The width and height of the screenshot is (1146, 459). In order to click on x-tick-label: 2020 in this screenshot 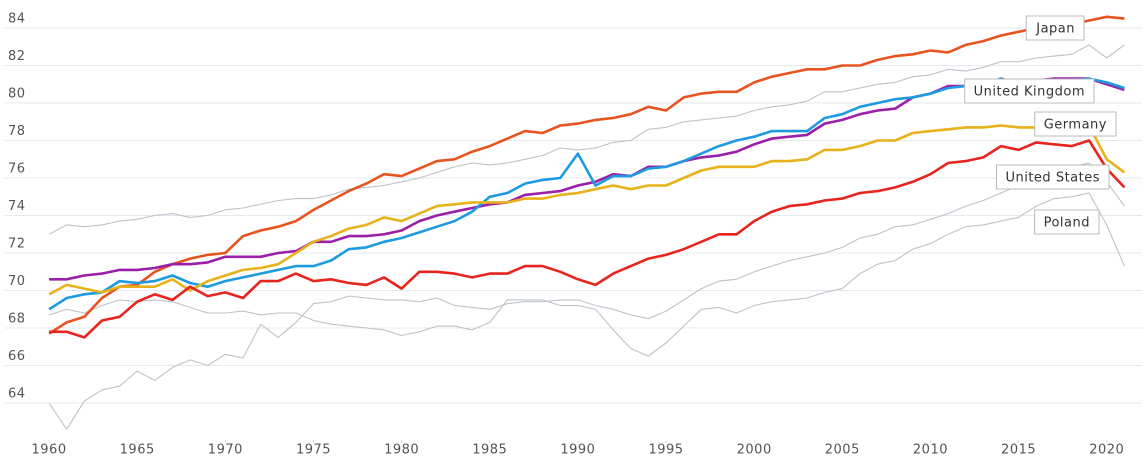, I will do `click(1106, 450)`.